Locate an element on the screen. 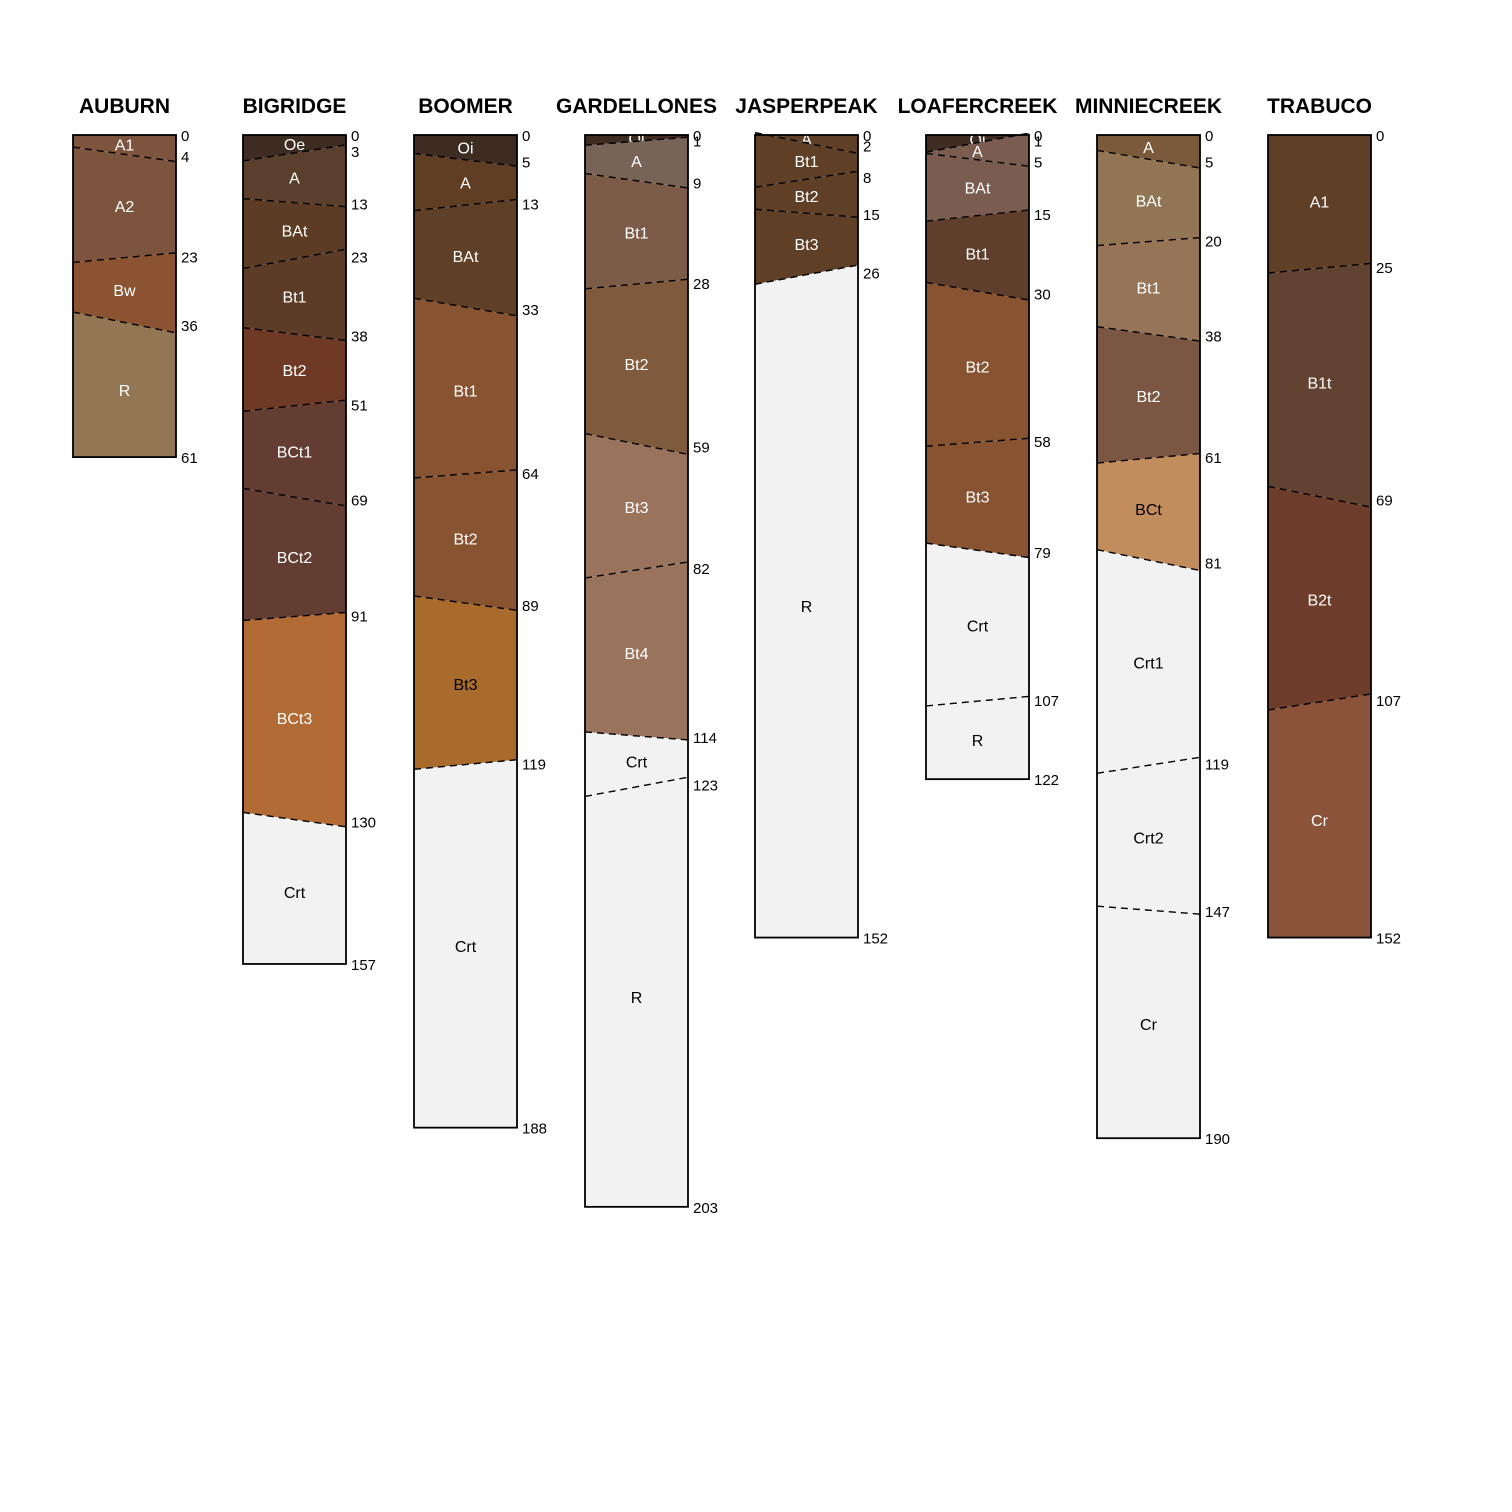 This screenshot has width=1512, height=1512. horizon-a1 is located at coordinates (124, 148).